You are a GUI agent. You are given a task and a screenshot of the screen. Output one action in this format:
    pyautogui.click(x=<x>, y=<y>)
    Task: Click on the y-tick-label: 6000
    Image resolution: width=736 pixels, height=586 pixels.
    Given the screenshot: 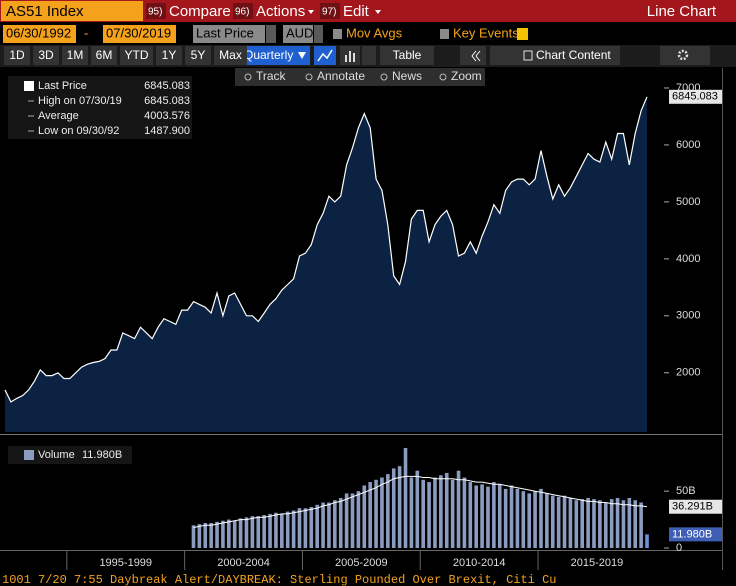 What is the action you would take?
    pyautogui.click(x=688, y=145)
    